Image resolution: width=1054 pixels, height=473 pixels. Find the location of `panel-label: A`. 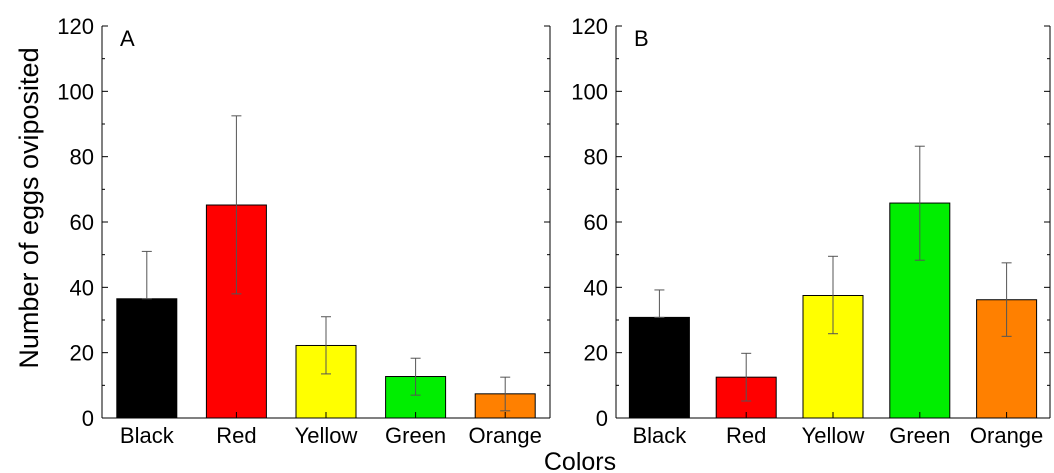

panel-label: A is located at coordinates (127, 38).